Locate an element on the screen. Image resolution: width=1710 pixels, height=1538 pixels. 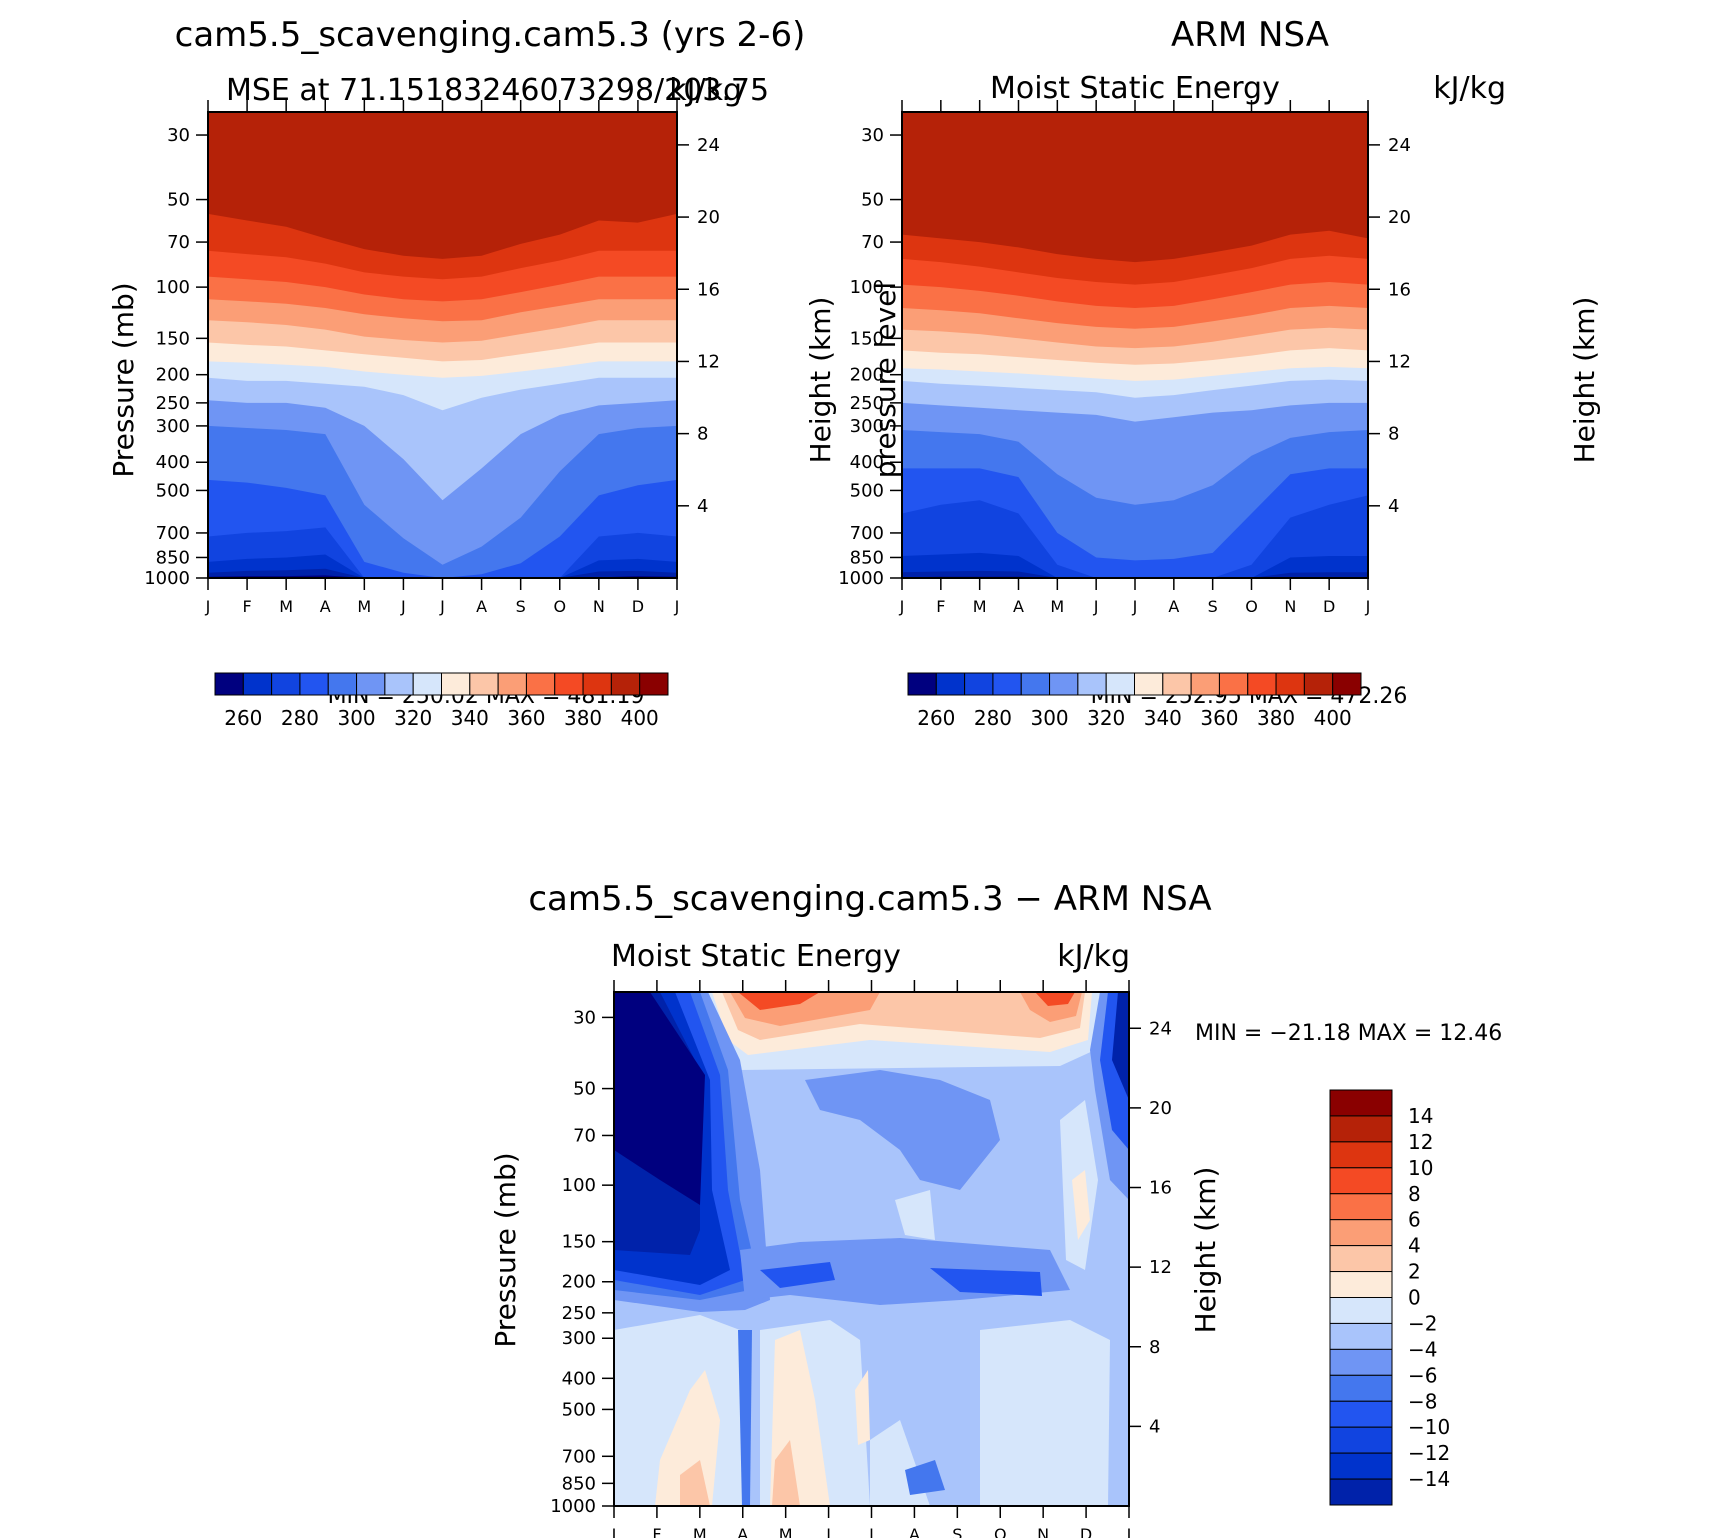
pressure-tick-label: 250 is located at coordinates (579, 1313).